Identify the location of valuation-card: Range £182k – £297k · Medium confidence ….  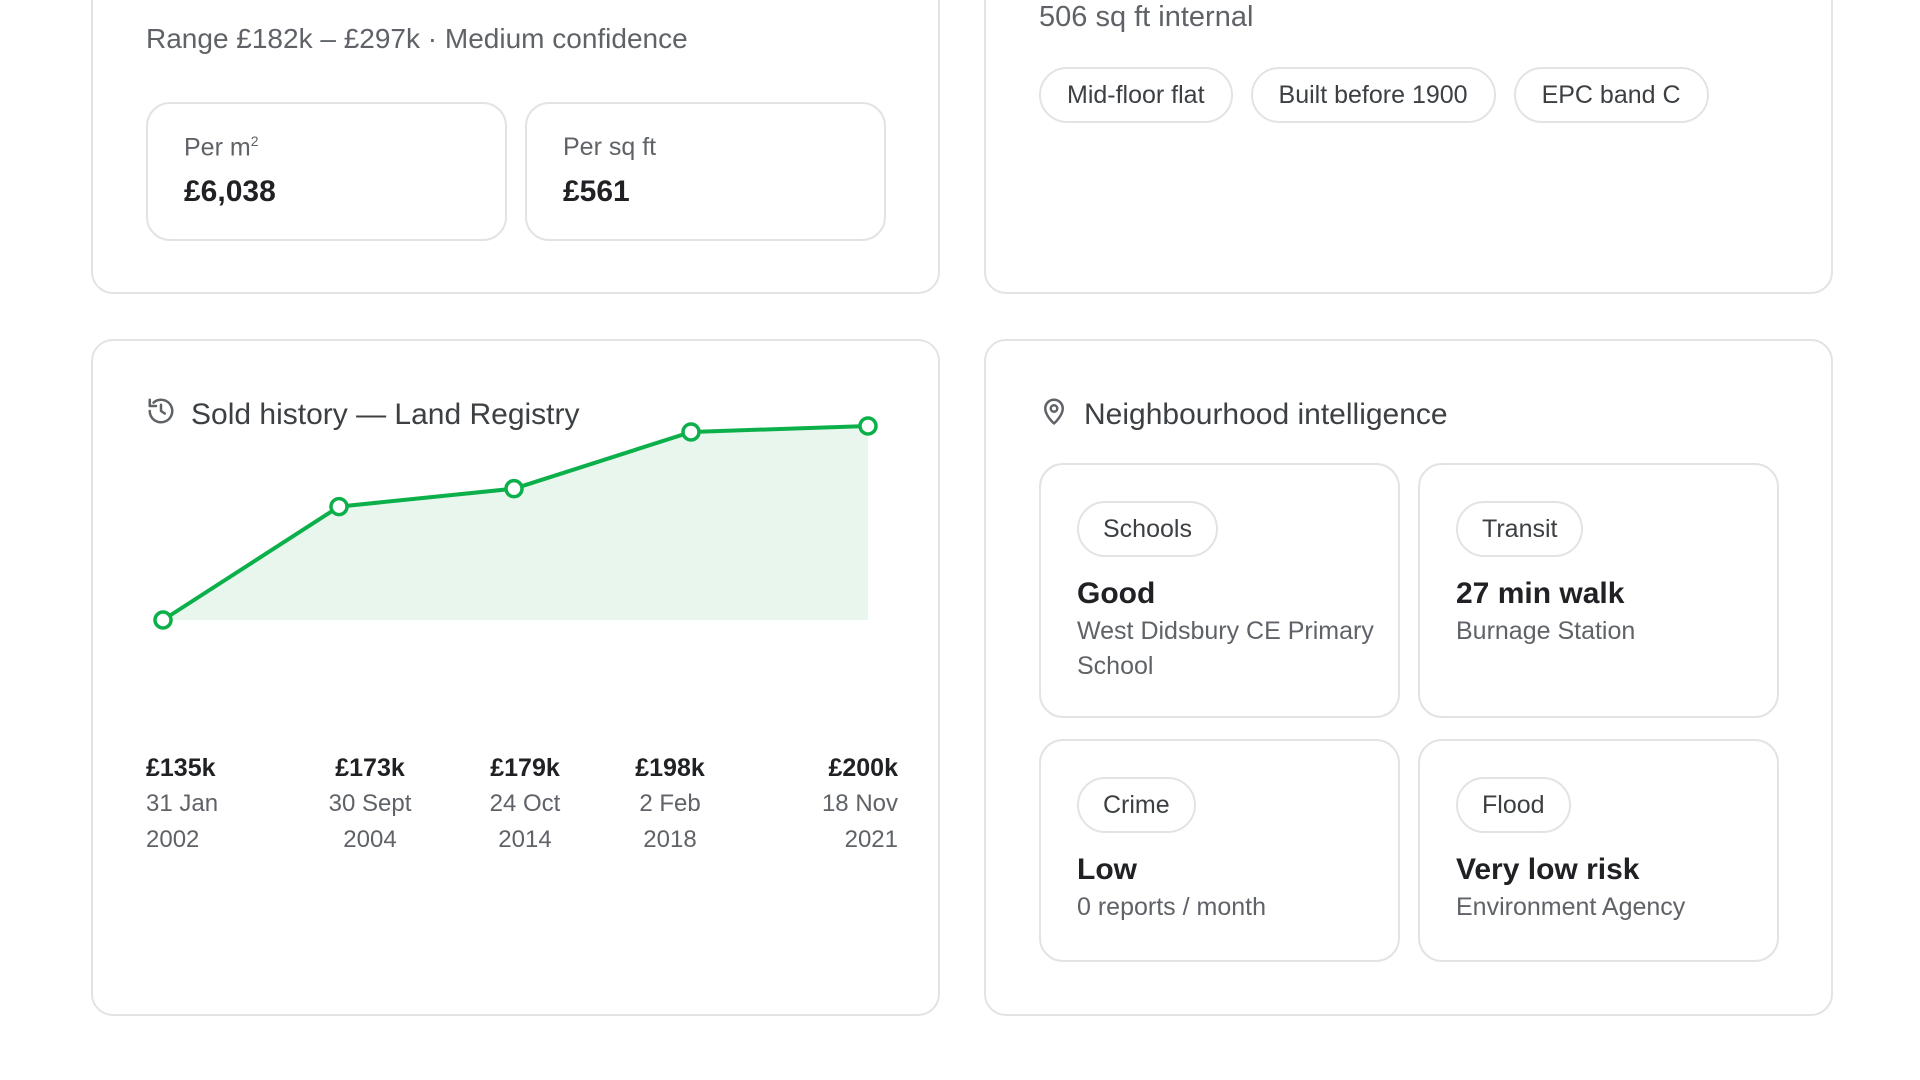
(515, 147).